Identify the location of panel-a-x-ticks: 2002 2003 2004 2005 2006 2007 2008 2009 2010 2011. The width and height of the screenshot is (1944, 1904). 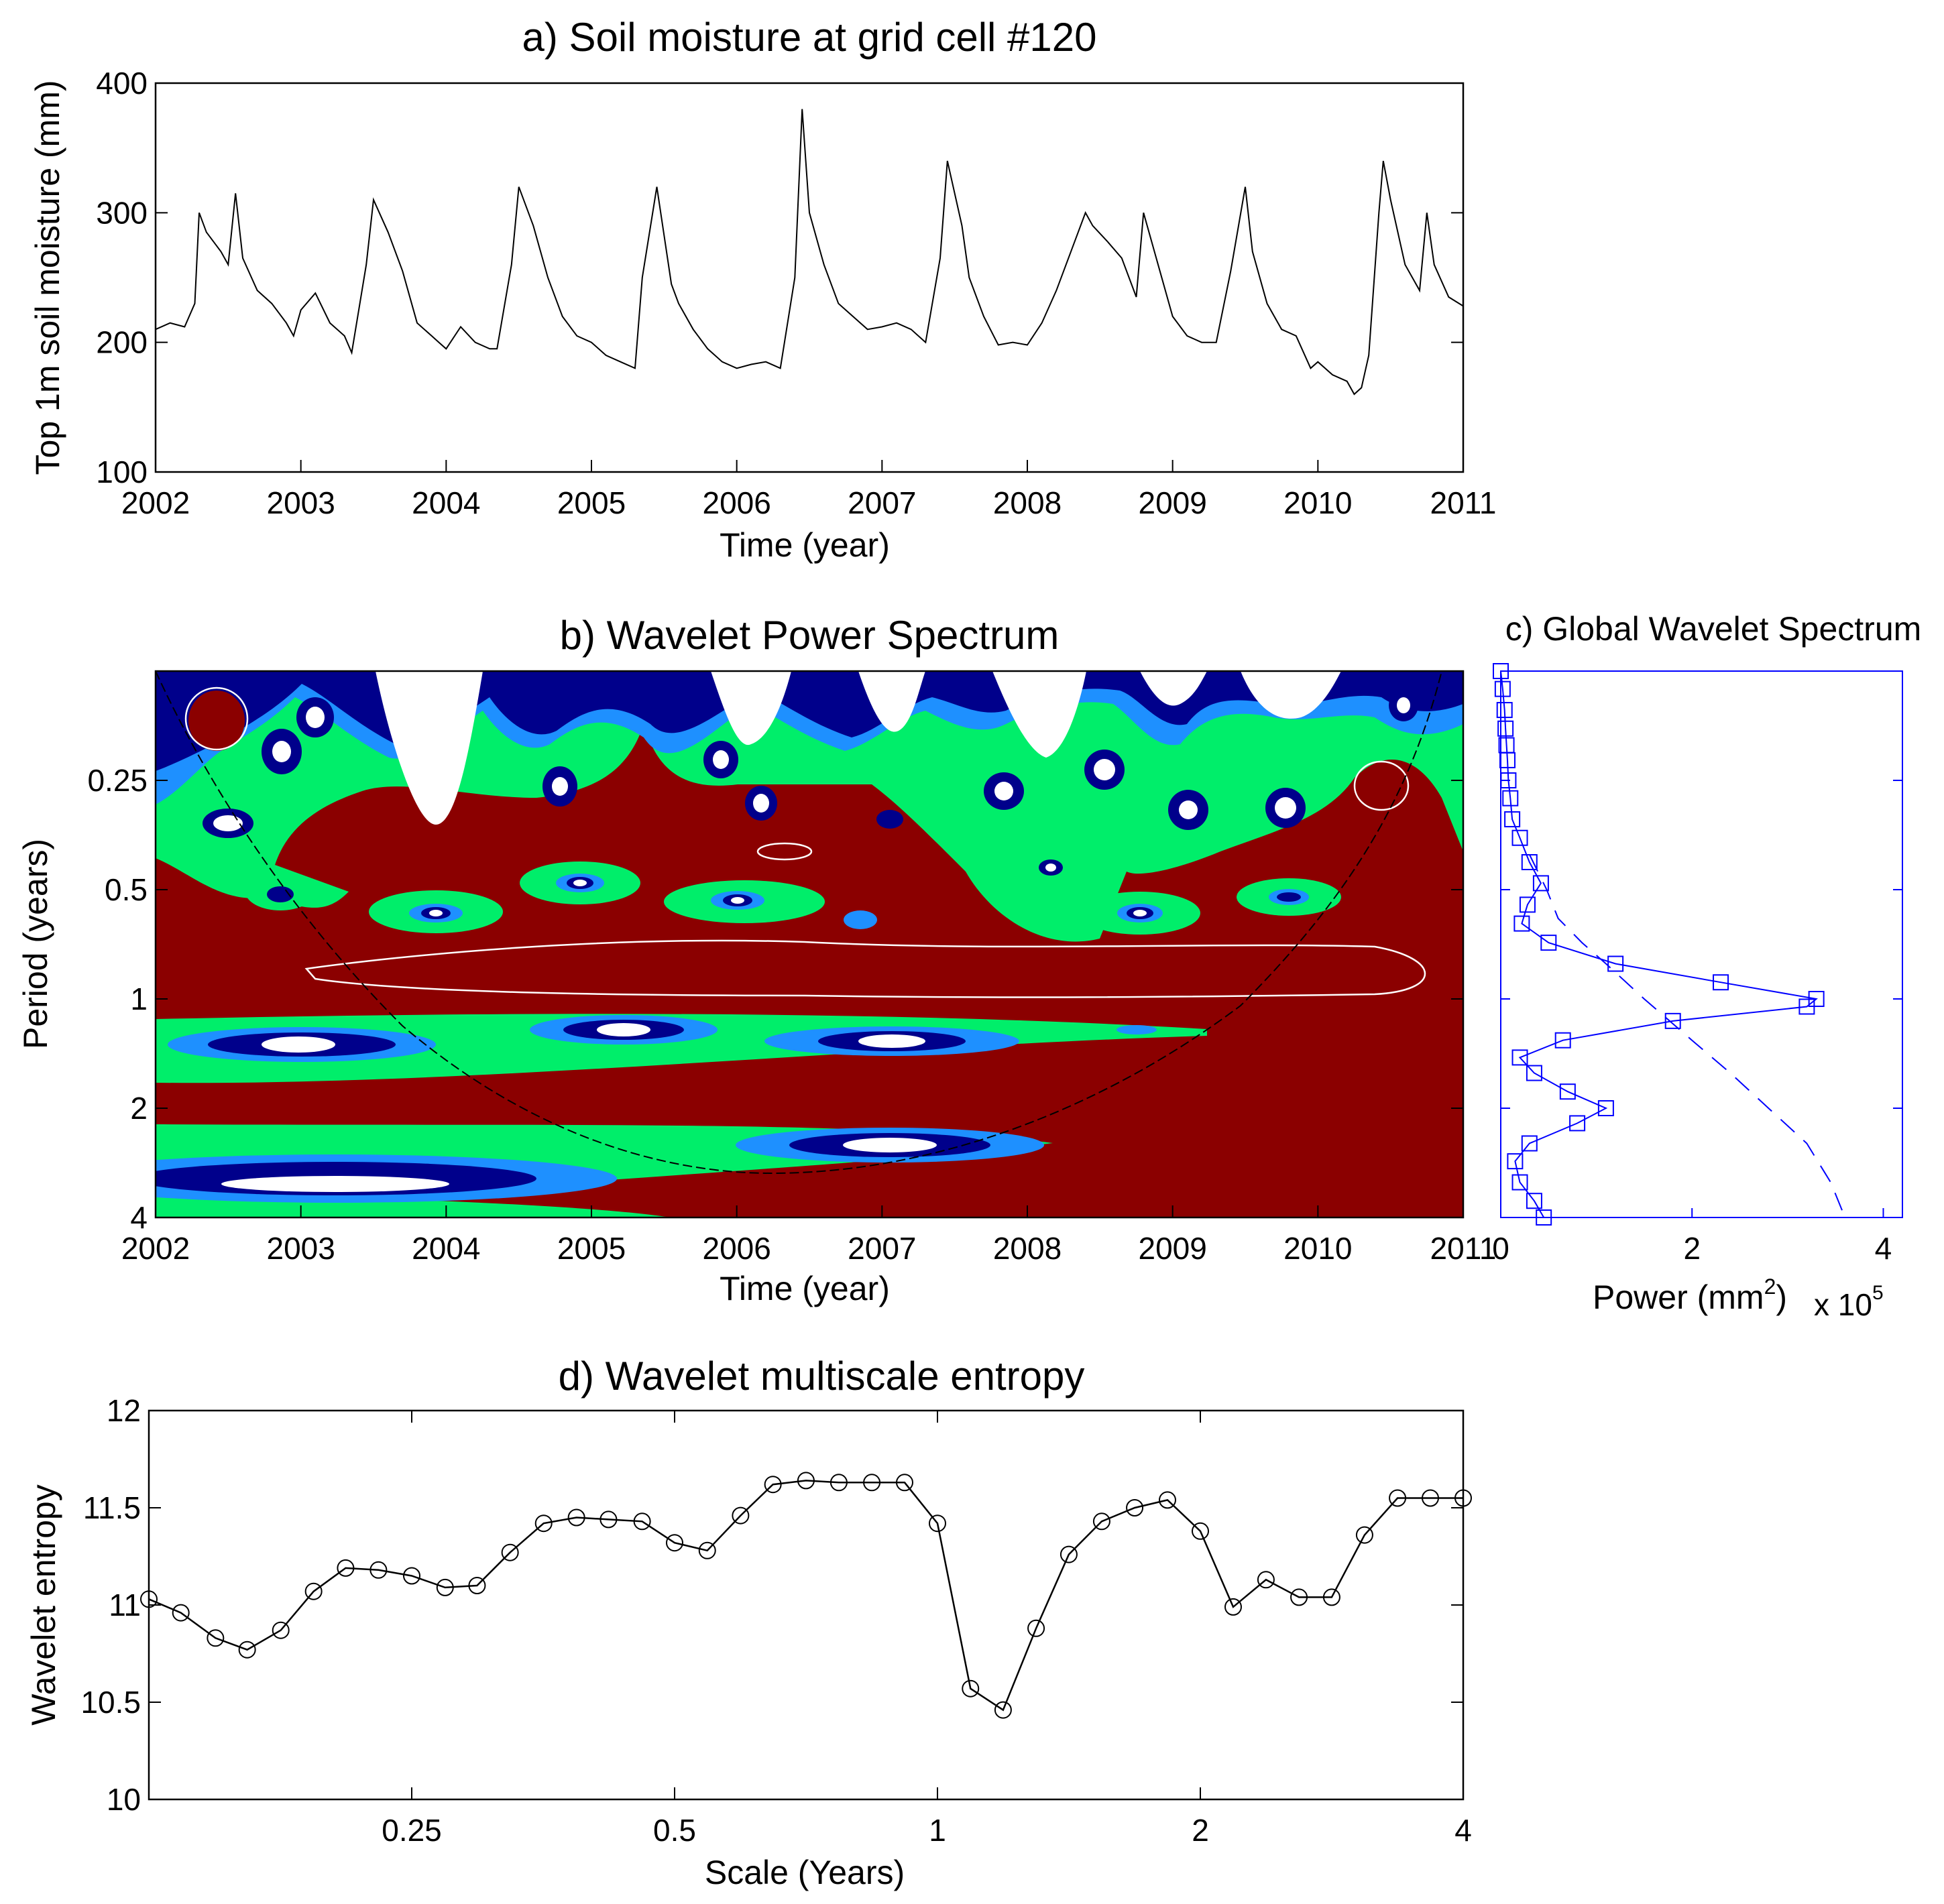
(809, 490).